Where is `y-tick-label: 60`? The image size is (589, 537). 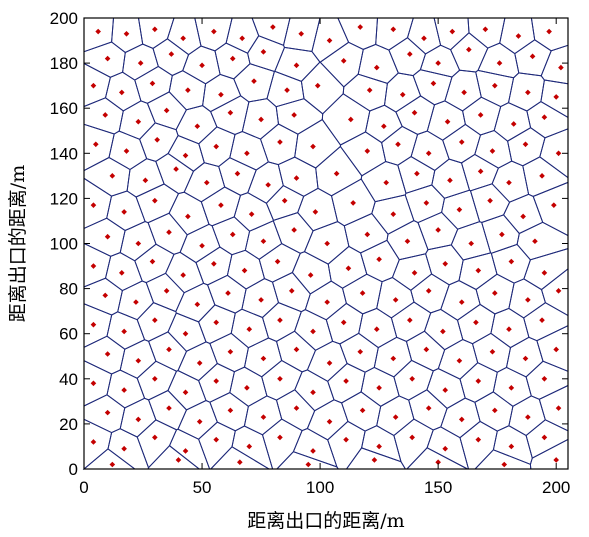 y-tick-label: 60 is located at coordinates (68, 334).